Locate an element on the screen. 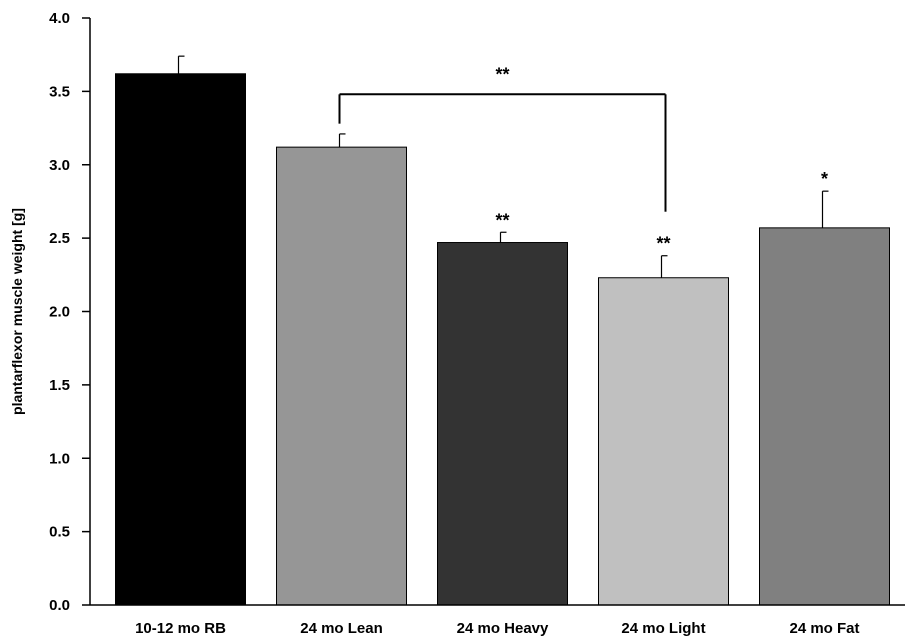 The image size is (905, 642). y-tick-label: 3.5 is located at coordinates (59, 91).